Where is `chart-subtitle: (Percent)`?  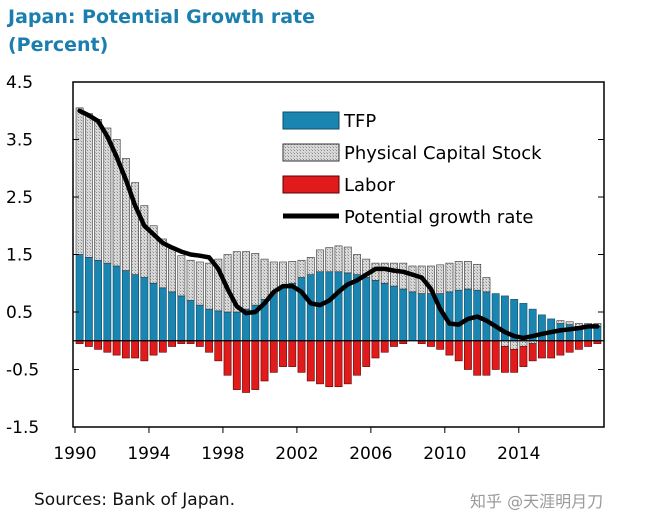 chart-subtitle: (Percent) is located at coordinates (58, 45).